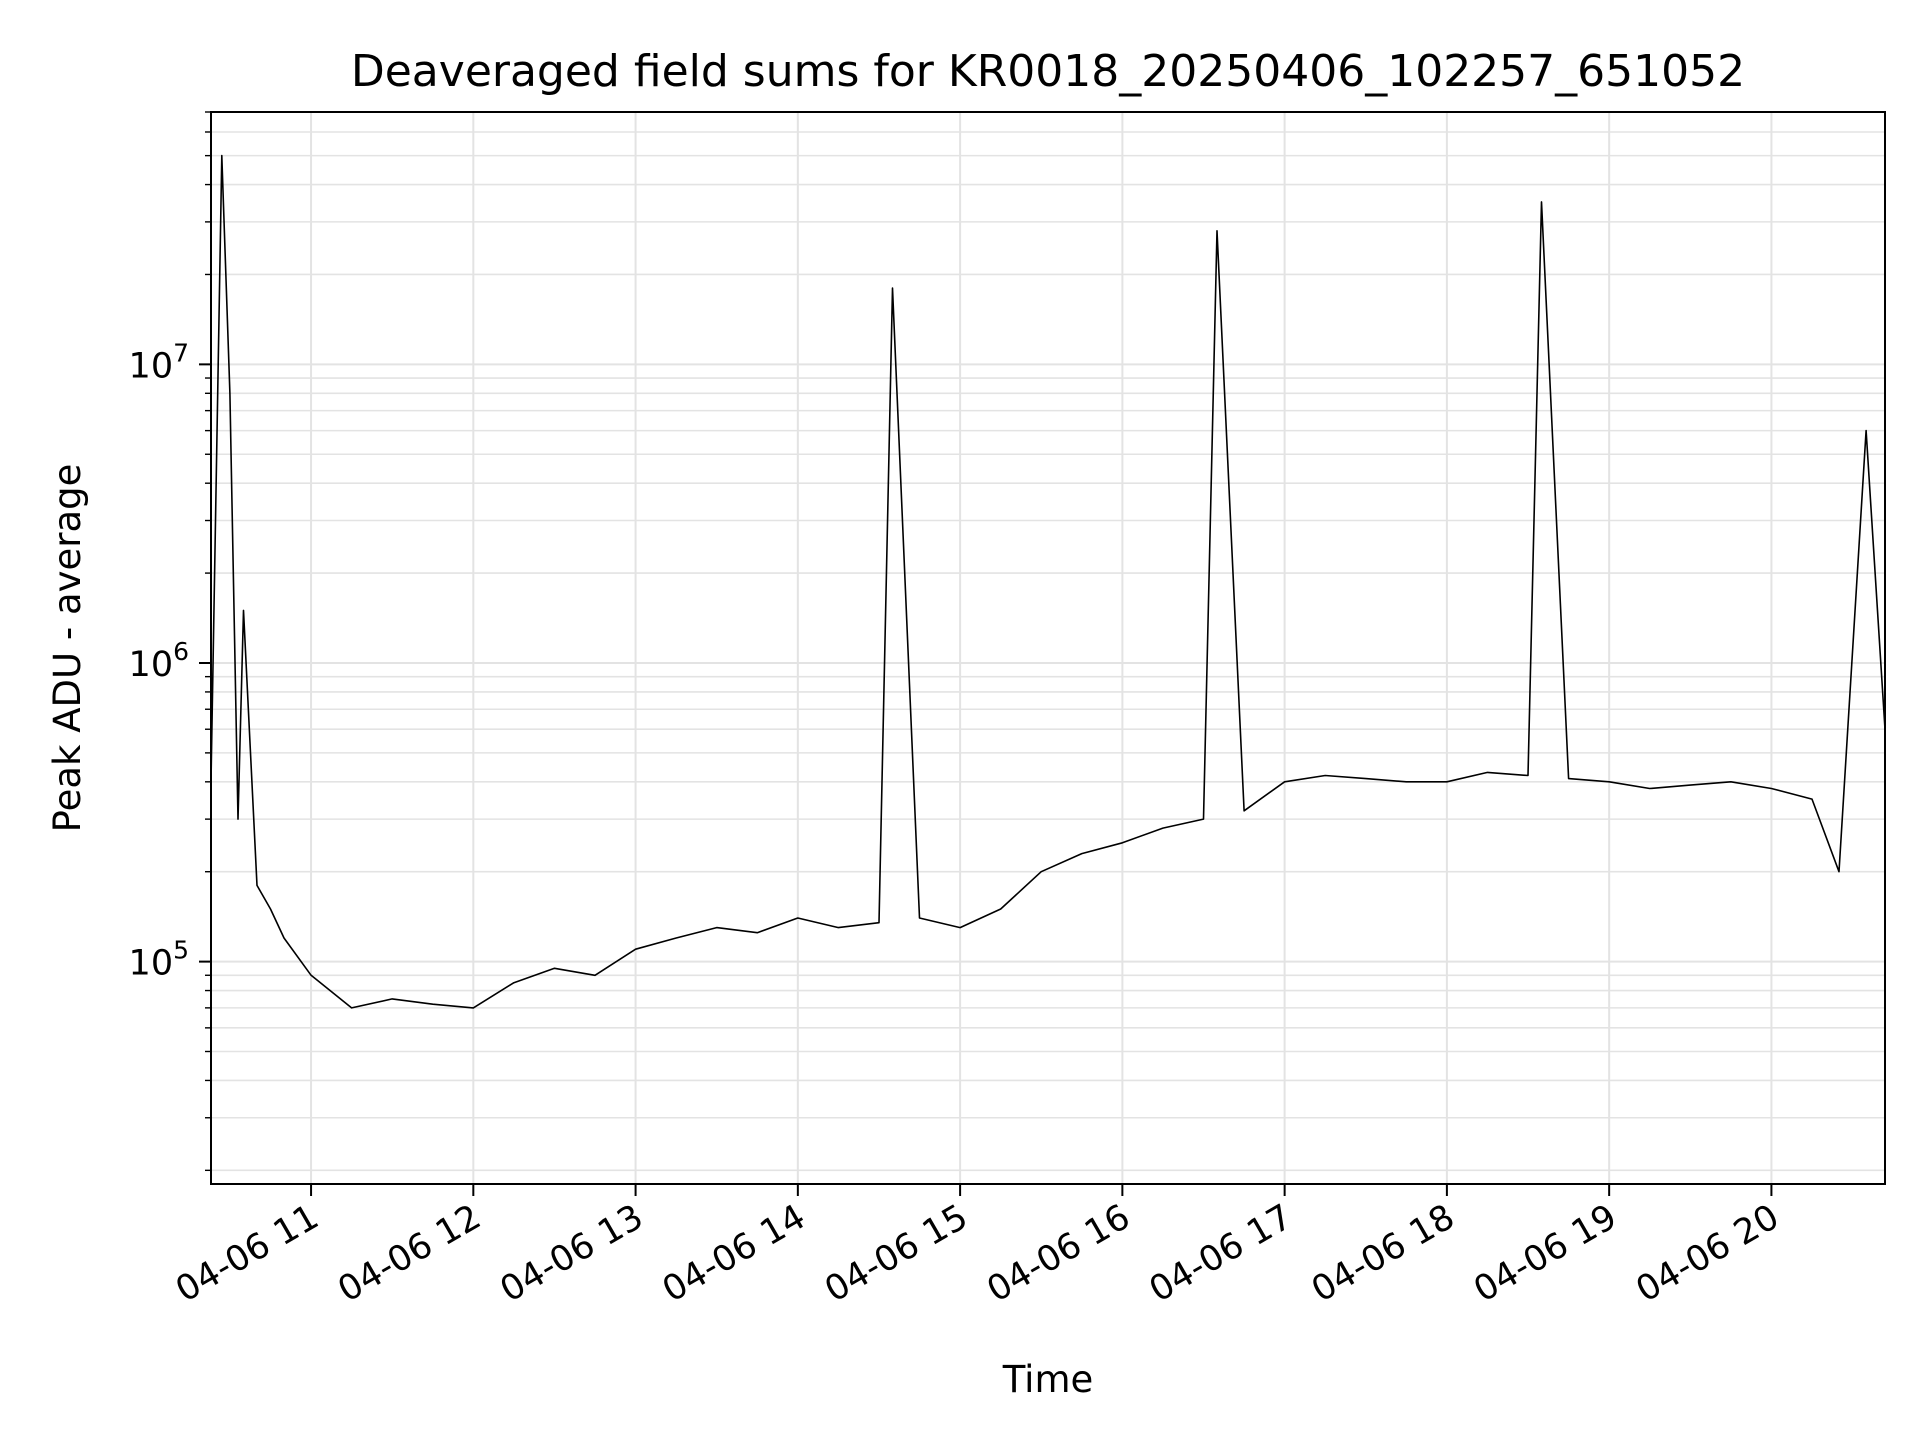  I want to click on x-axis-label: Time, so click(1048, 1379).